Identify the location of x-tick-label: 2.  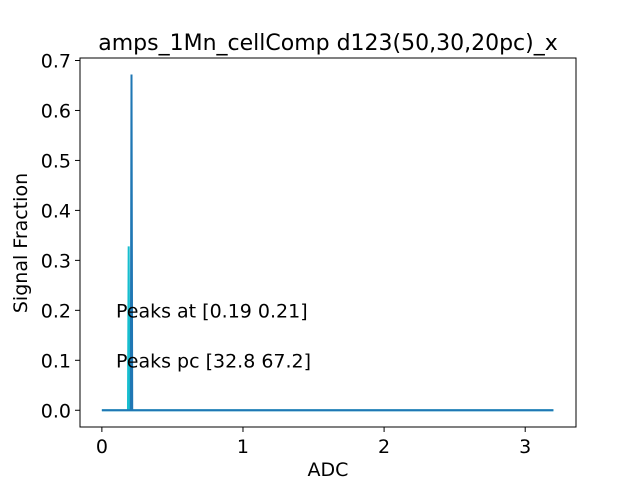
(384, 447).